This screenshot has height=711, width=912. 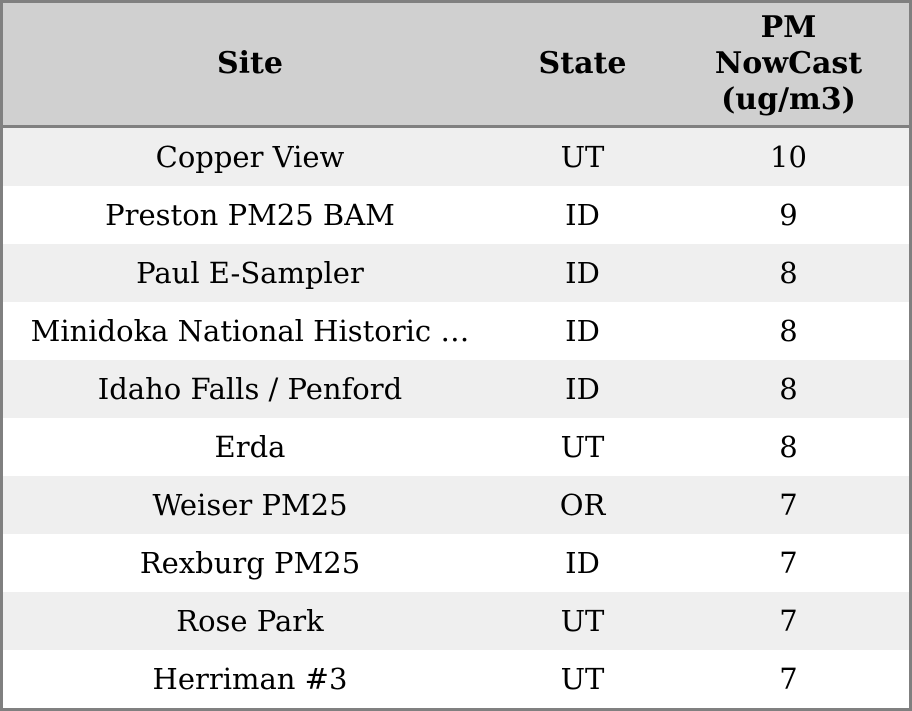 I want to click on table-row: Rexburg PM25 ID 7, so click(x=456, y=563).